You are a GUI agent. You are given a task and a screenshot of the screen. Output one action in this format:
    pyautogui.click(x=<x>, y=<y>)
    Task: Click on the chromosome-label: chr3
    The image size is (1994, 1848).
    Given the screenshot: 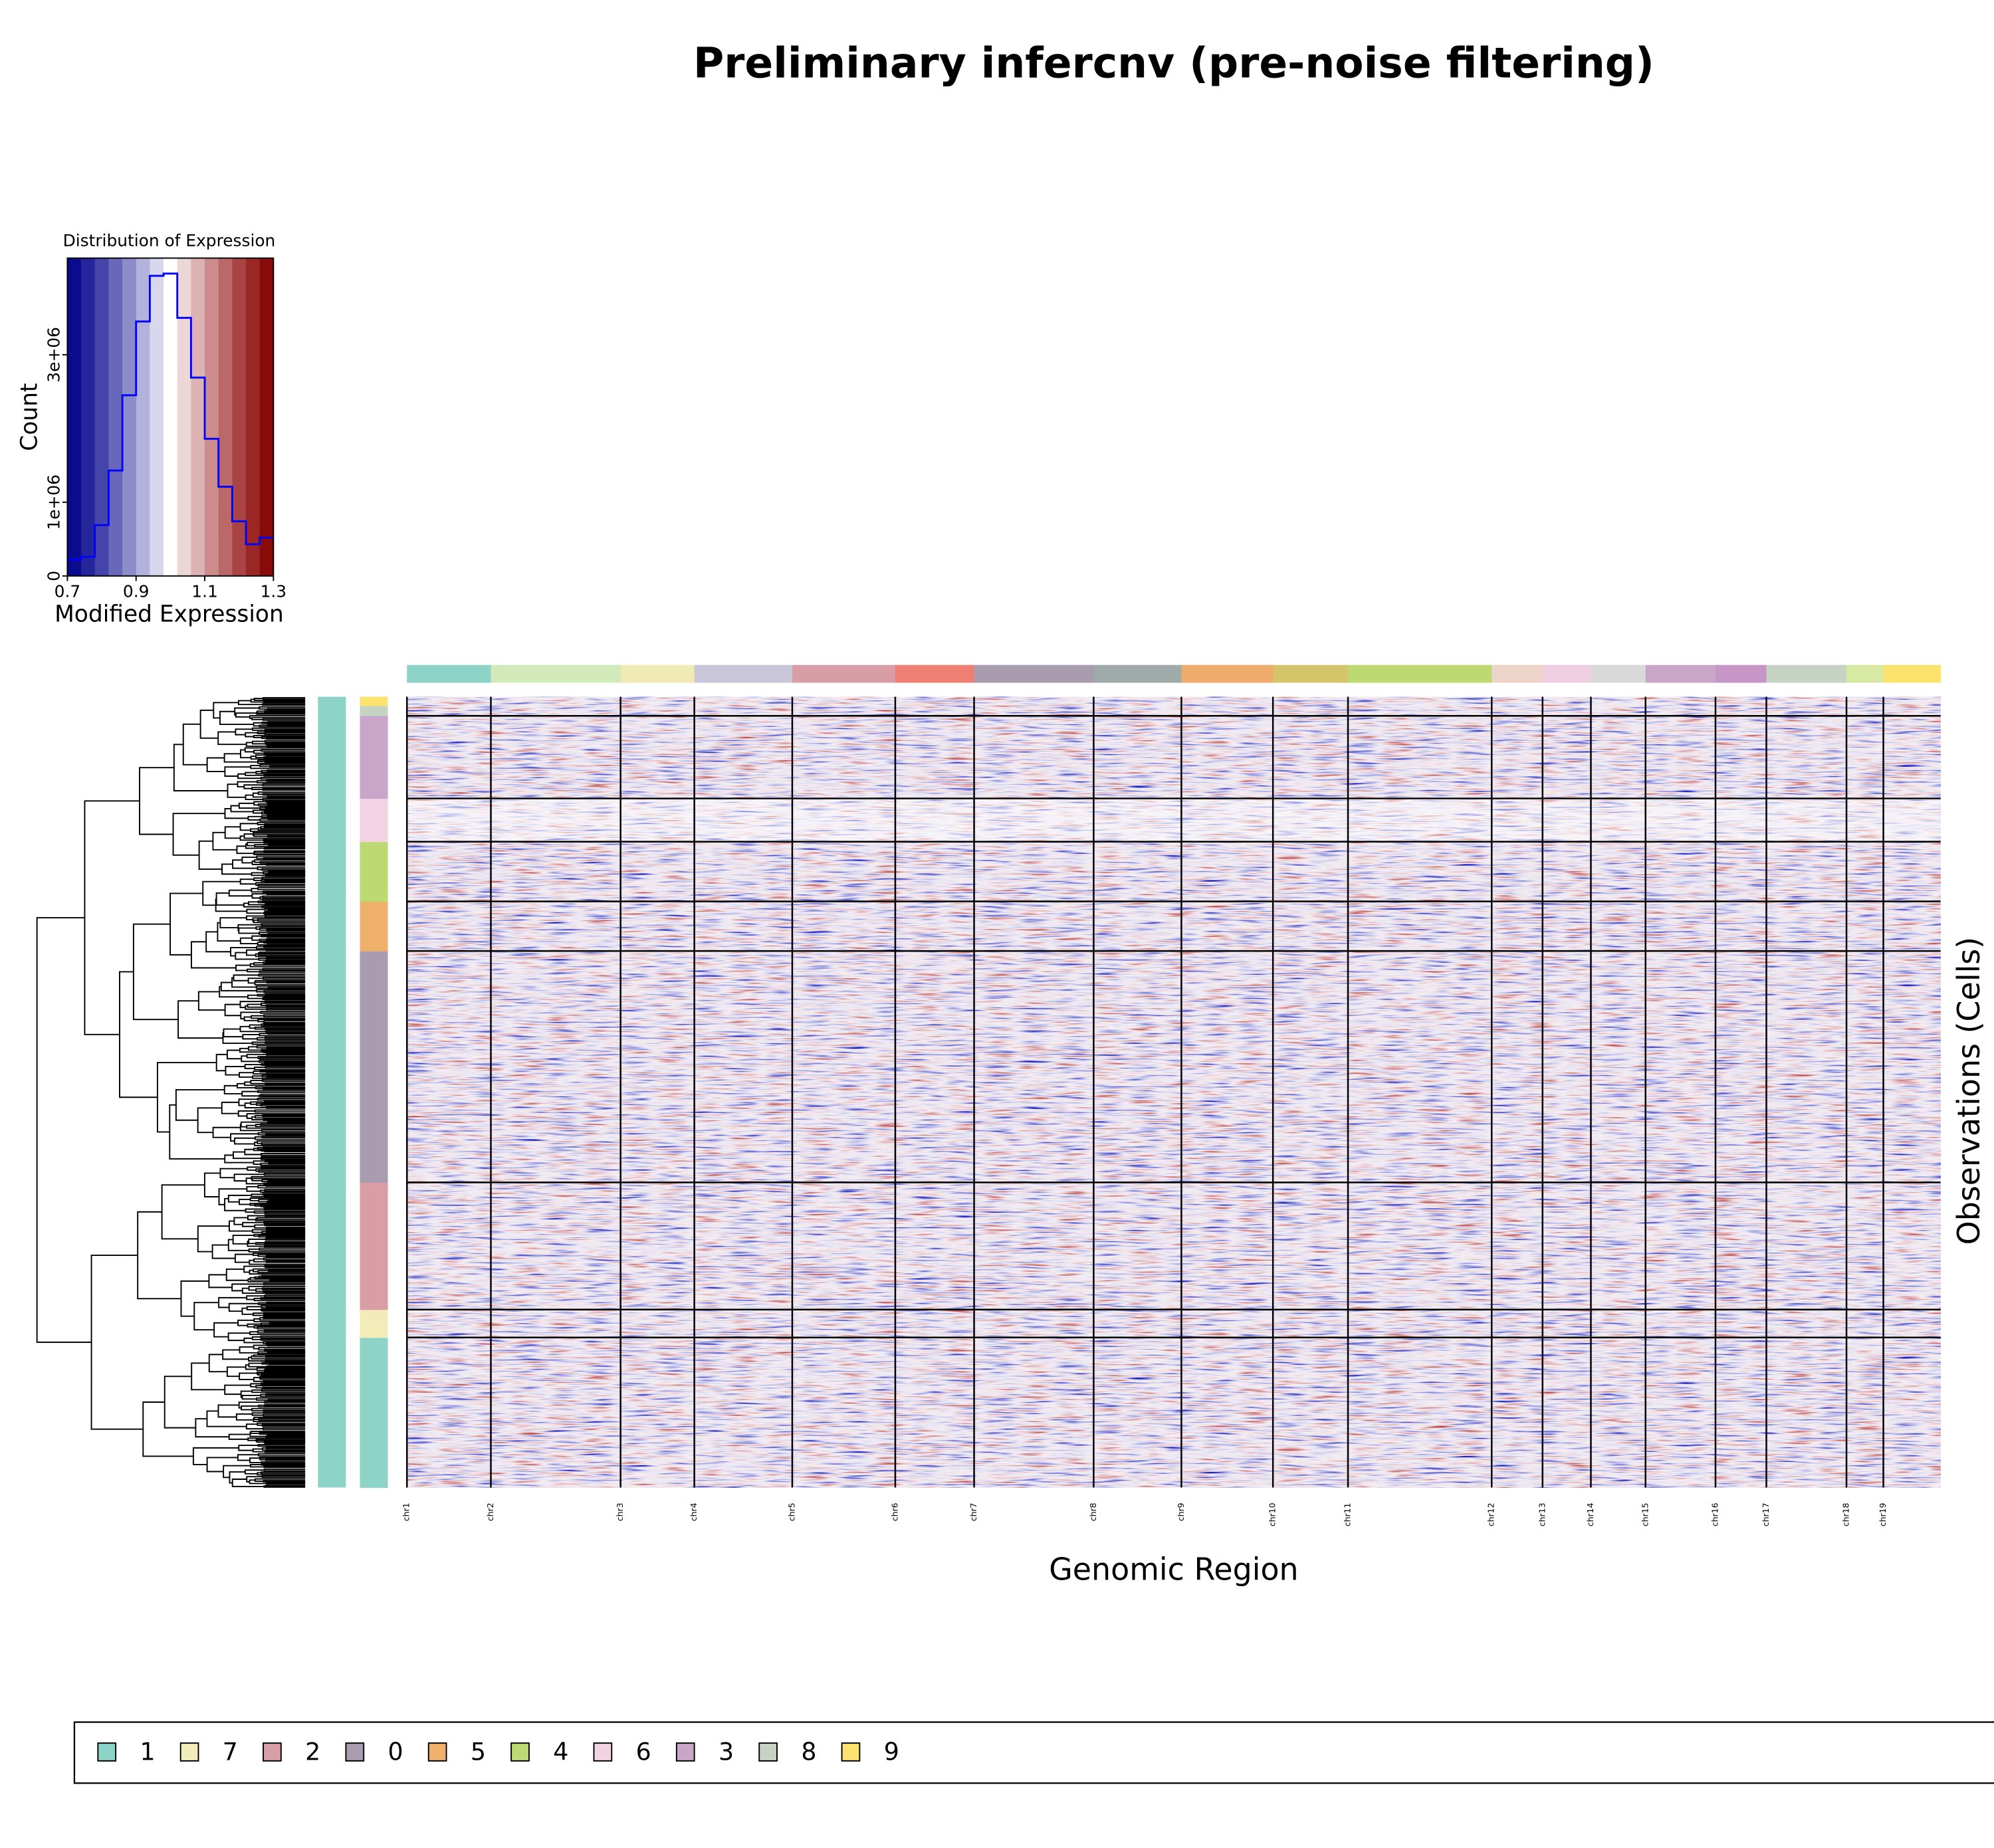 What is the action you would take?
    pyautogui.click(x=620, y=1513)
    